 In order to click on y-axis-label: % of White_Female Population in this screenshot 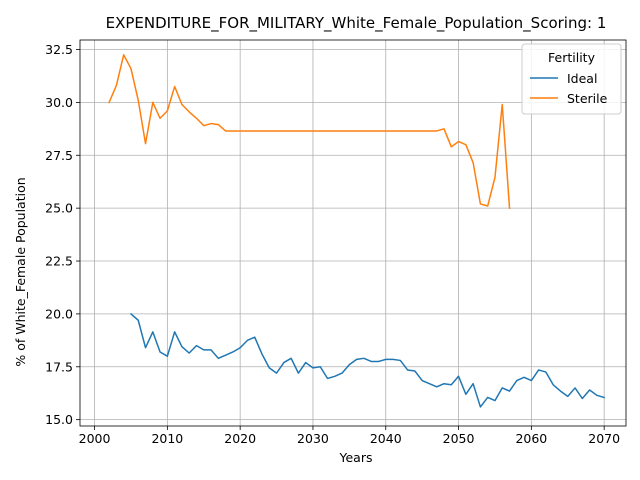, I will do `click(20, 271)`.